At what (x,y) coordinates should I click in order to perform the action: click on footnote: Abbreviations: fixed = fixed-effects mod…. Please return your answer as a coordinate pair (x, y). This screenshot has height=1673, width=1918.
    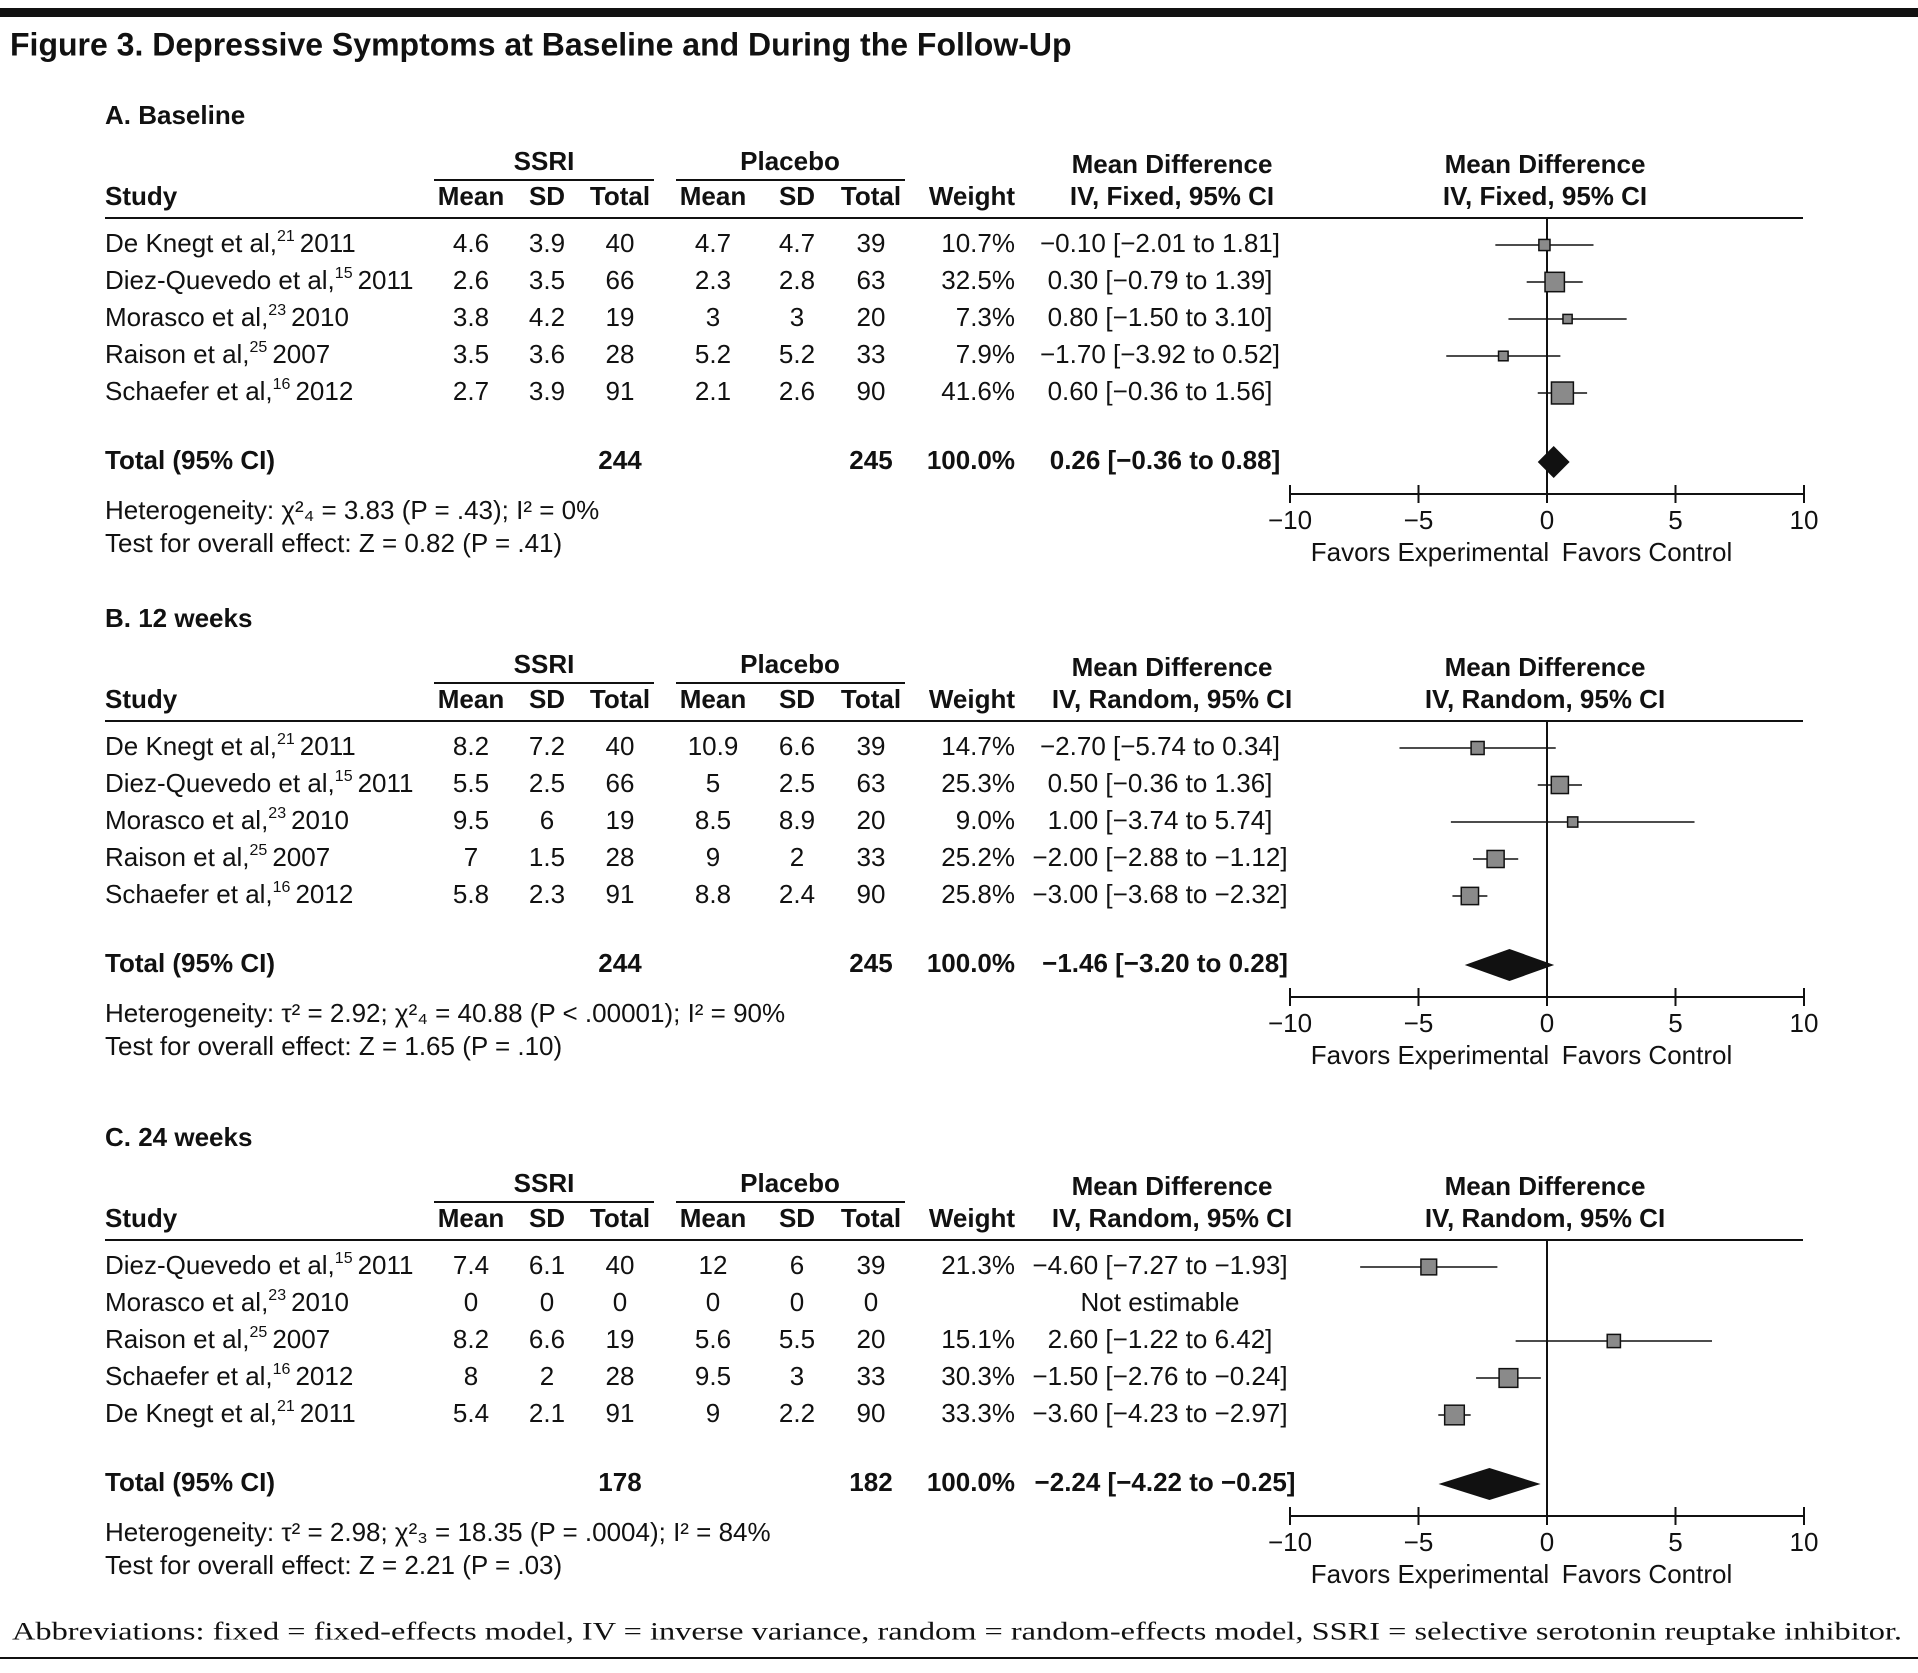
    Looking at the image, I should click on (957, 1632).